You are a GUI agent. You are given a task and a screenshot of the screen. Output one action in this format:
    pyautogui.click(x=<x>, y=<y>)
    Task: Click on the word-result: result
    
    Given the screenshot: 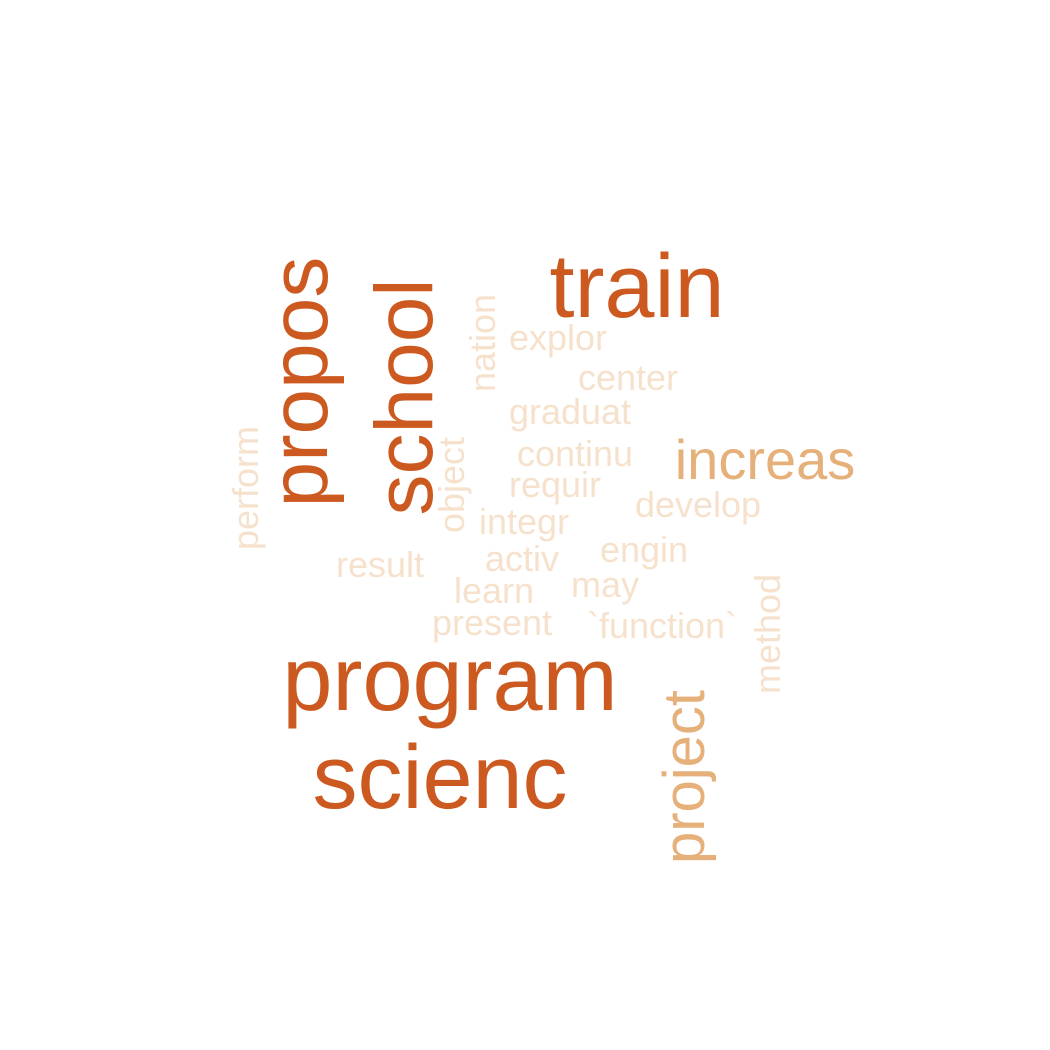 What is the action you would take?
    pyautogui.click(x=380, y=564)
    